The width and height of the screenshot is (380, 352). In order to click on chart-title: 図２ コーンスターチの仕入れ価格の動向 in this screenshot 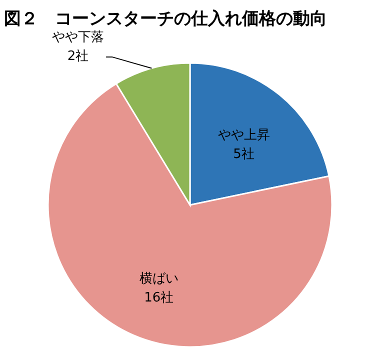, I will do `click(165, 19)`.